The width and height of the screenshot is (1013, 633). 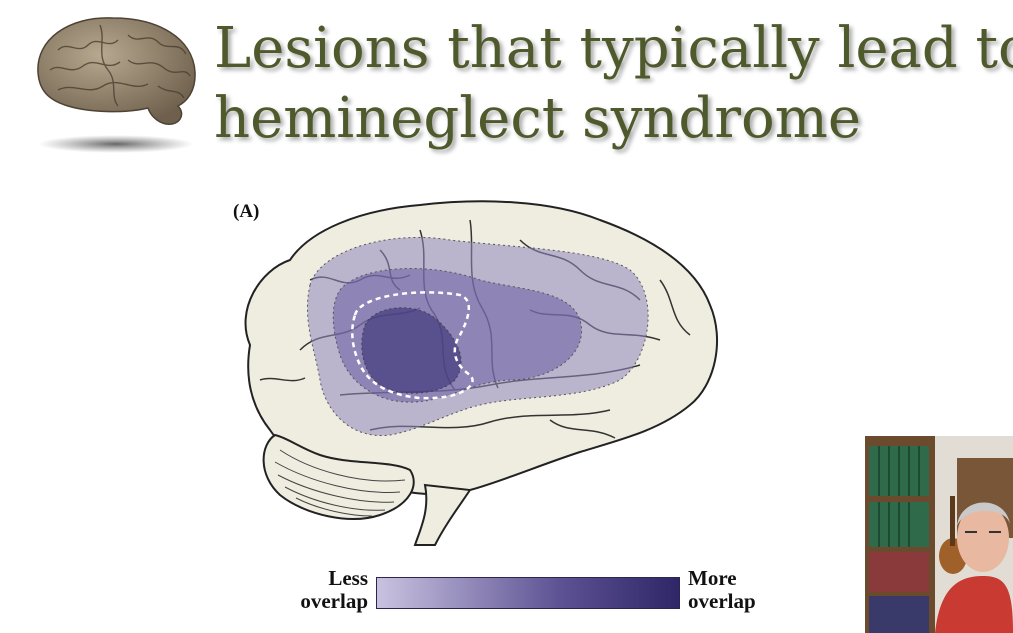 What do you see at coordinates (528, 593) in the screenshot?
I see `overlap-gradient-bar` at bounding box center [528, 593].